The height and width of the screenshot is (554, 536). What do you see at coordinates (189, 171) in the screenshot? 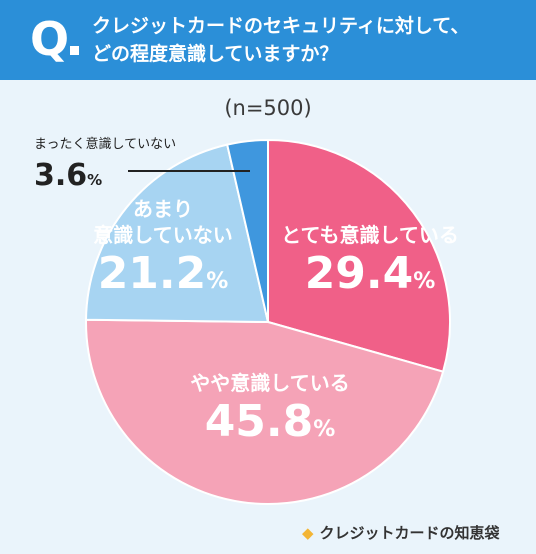
I see `leader-line` at bounding box center [189, 171].